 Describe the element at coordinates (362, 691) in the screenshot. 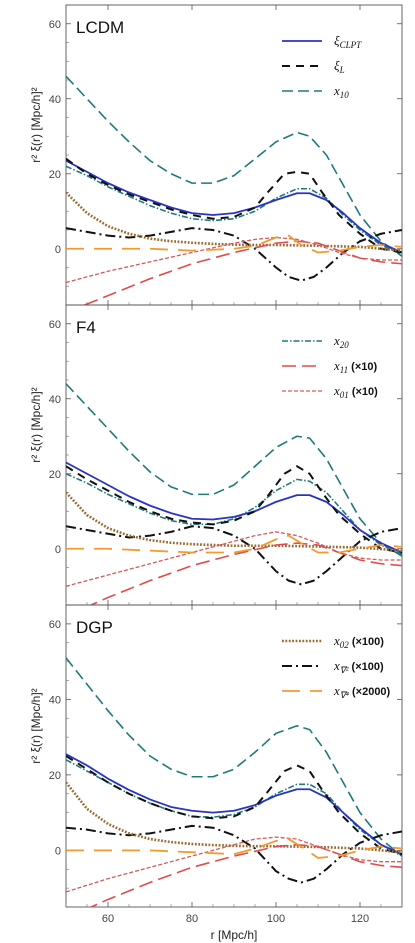

I see `legend-label: x∇⁴ (×2000)` at that location.